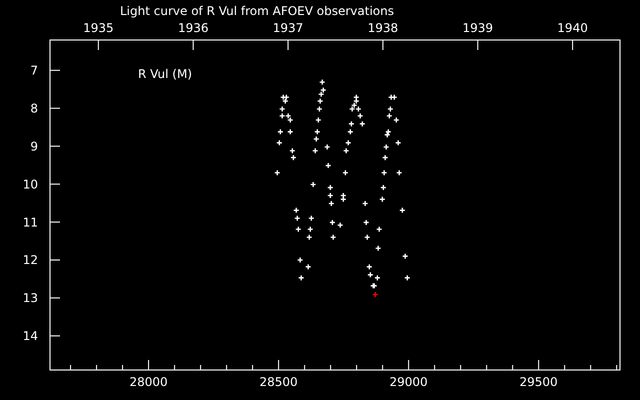  What do you see at coordinates (278, 382) in the screenshot?
I see `x-tick-label: 28500` at bounding box center [278, 382].